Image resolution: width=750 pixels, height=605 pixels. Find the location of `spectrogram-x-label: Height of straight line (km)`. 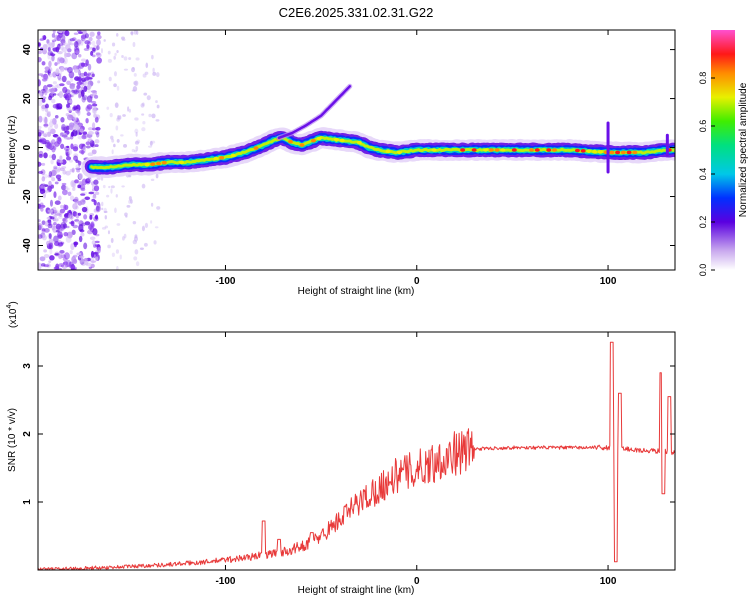

spectrogram-x-label: Height of straight line (km) is located at coordinates (356, 291).